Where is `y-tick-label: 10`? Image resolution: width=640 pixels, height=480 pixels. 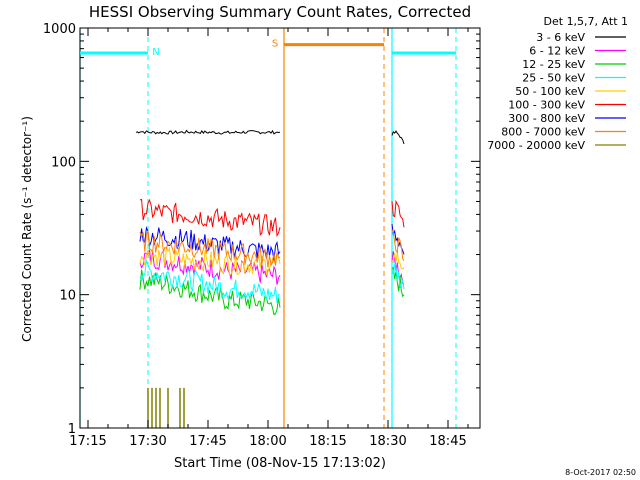
y-tick-label: 10 is located at coordinates (67, 296).